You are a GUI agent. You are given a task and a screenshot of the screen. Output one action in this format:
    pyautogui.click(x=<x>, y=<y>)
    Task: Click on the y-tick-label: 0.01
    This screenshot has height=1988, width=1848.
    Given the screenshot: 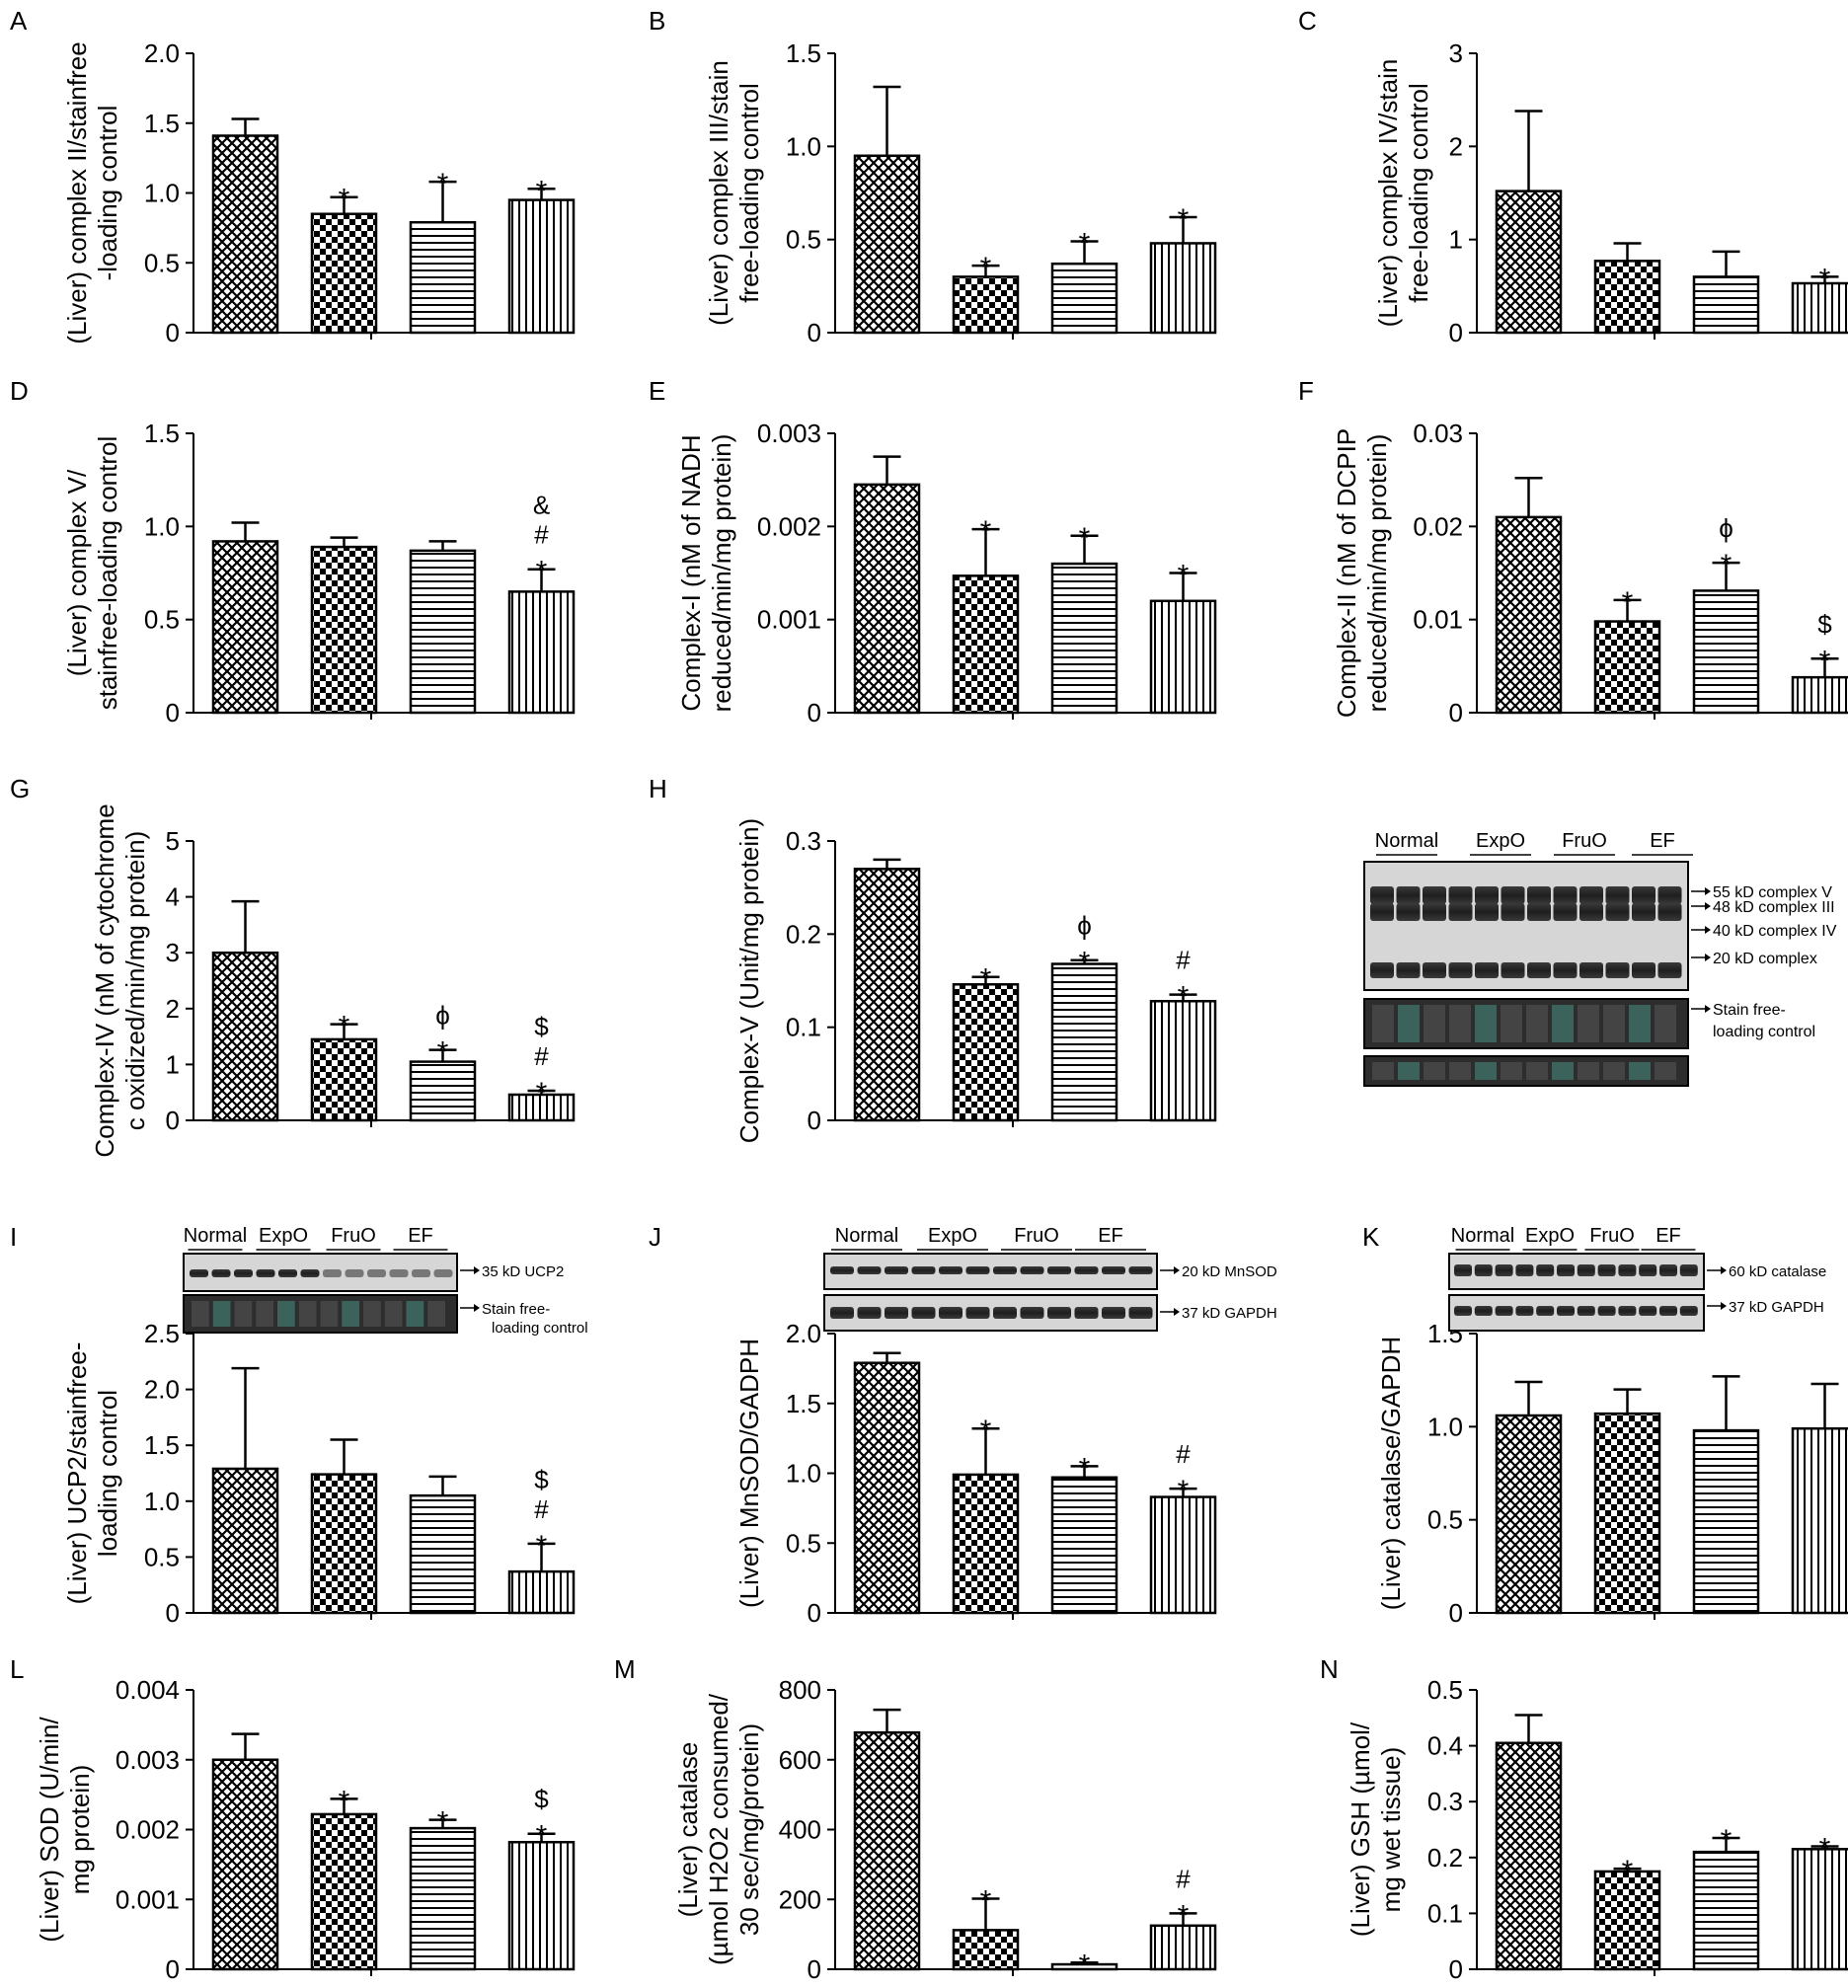 What is the action you would take?
    pyautogui.click(x=1438, y=620)
    